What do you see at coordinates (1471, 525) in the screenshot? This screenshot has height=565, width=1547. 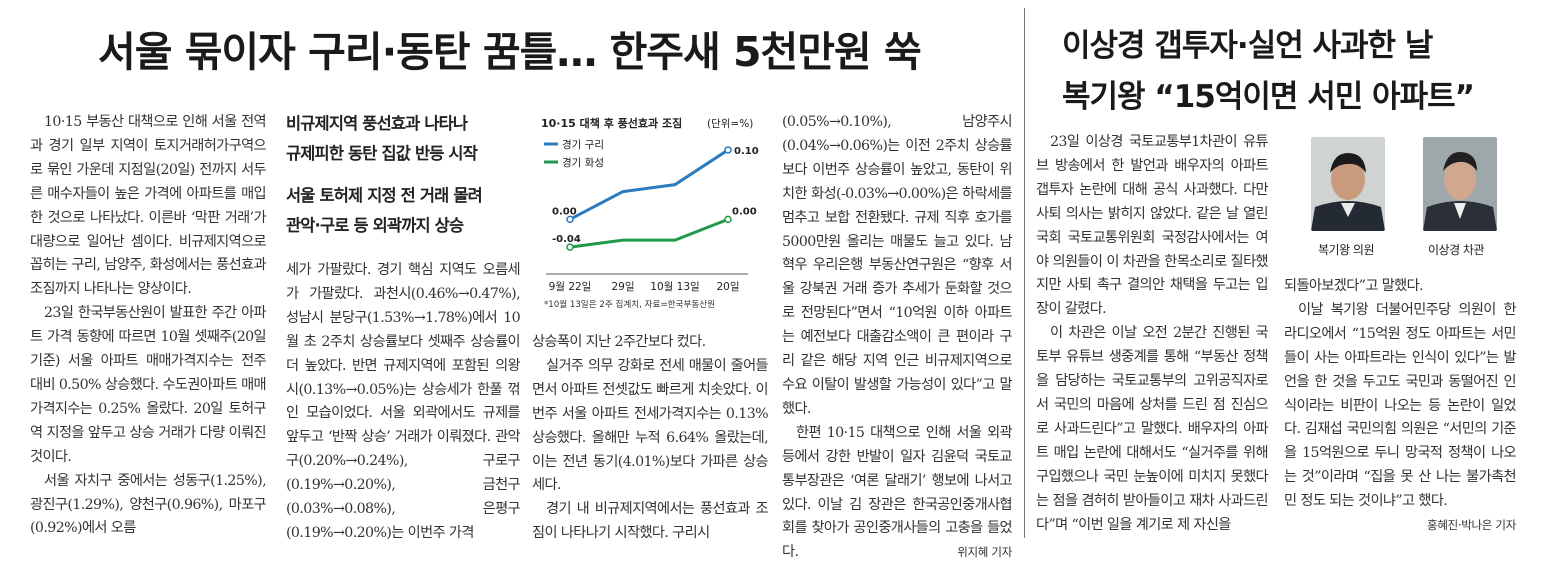 I see `byline: 홍혜진·박나은 기자` at bounding box center [1471, 525].